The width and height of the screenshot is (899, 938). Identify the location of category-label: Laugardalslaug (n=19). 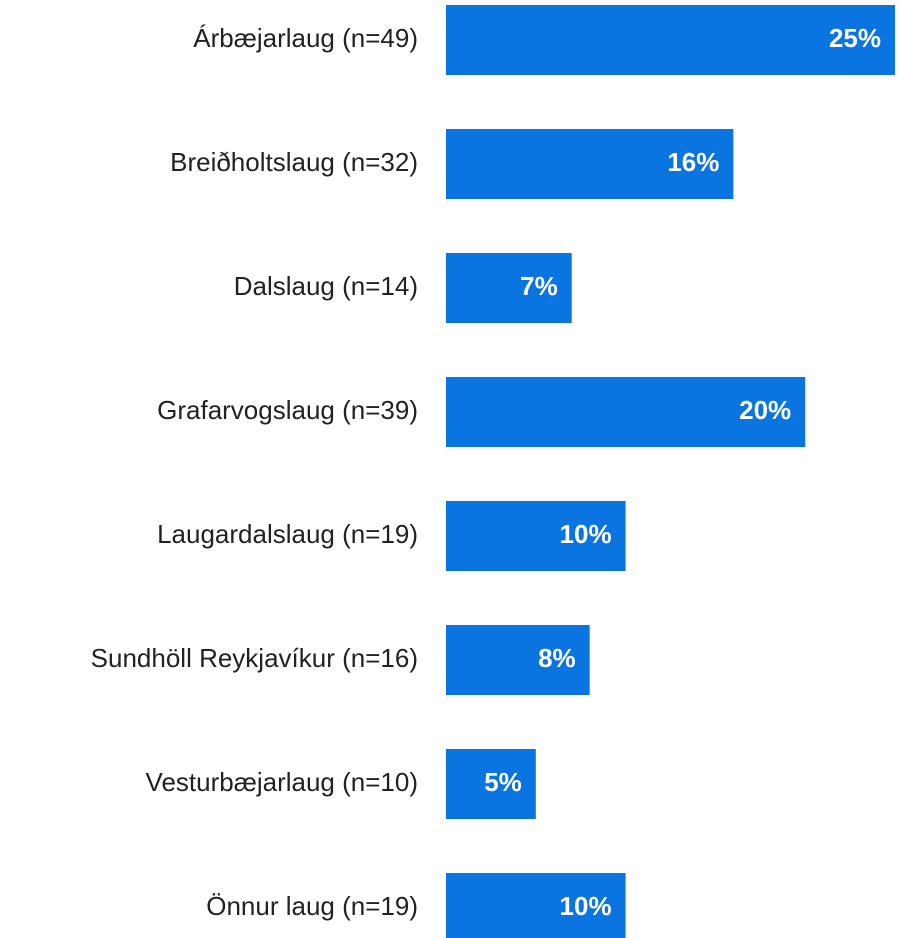
(287, 534).